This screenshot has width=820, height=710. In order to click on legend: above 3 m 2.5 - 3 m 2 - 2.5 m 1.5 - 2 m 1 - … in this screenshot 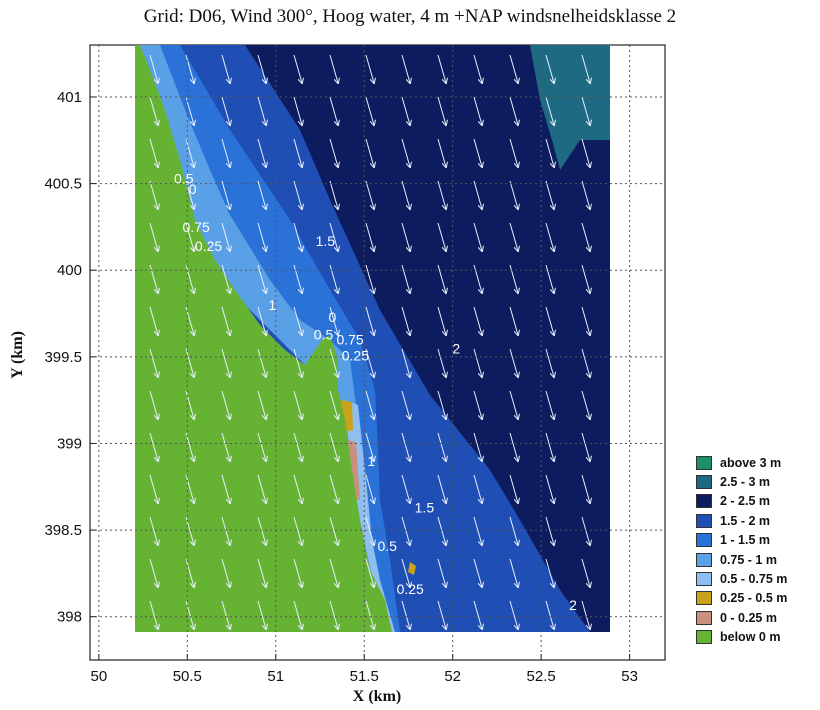, I will do `click(757, 550)`.